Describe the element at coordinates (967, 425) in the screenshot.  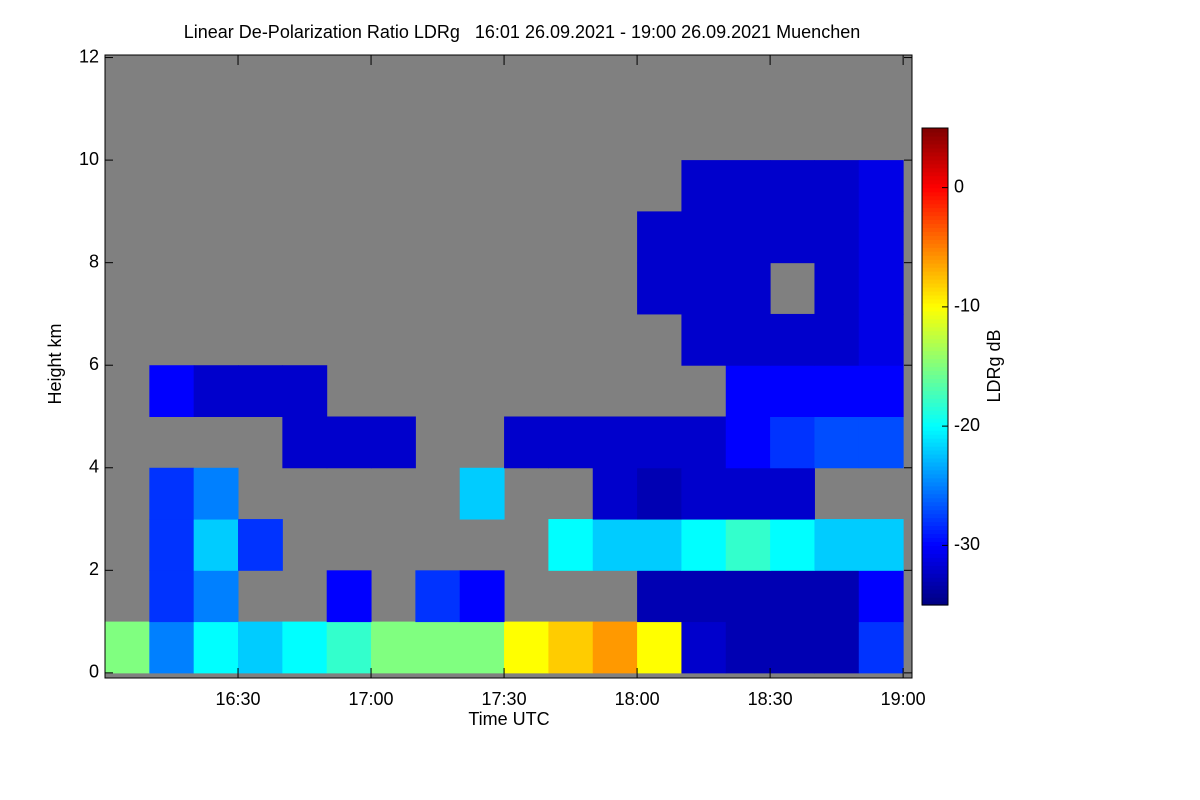
I see `colorbar-tick-label: -20` at that location.